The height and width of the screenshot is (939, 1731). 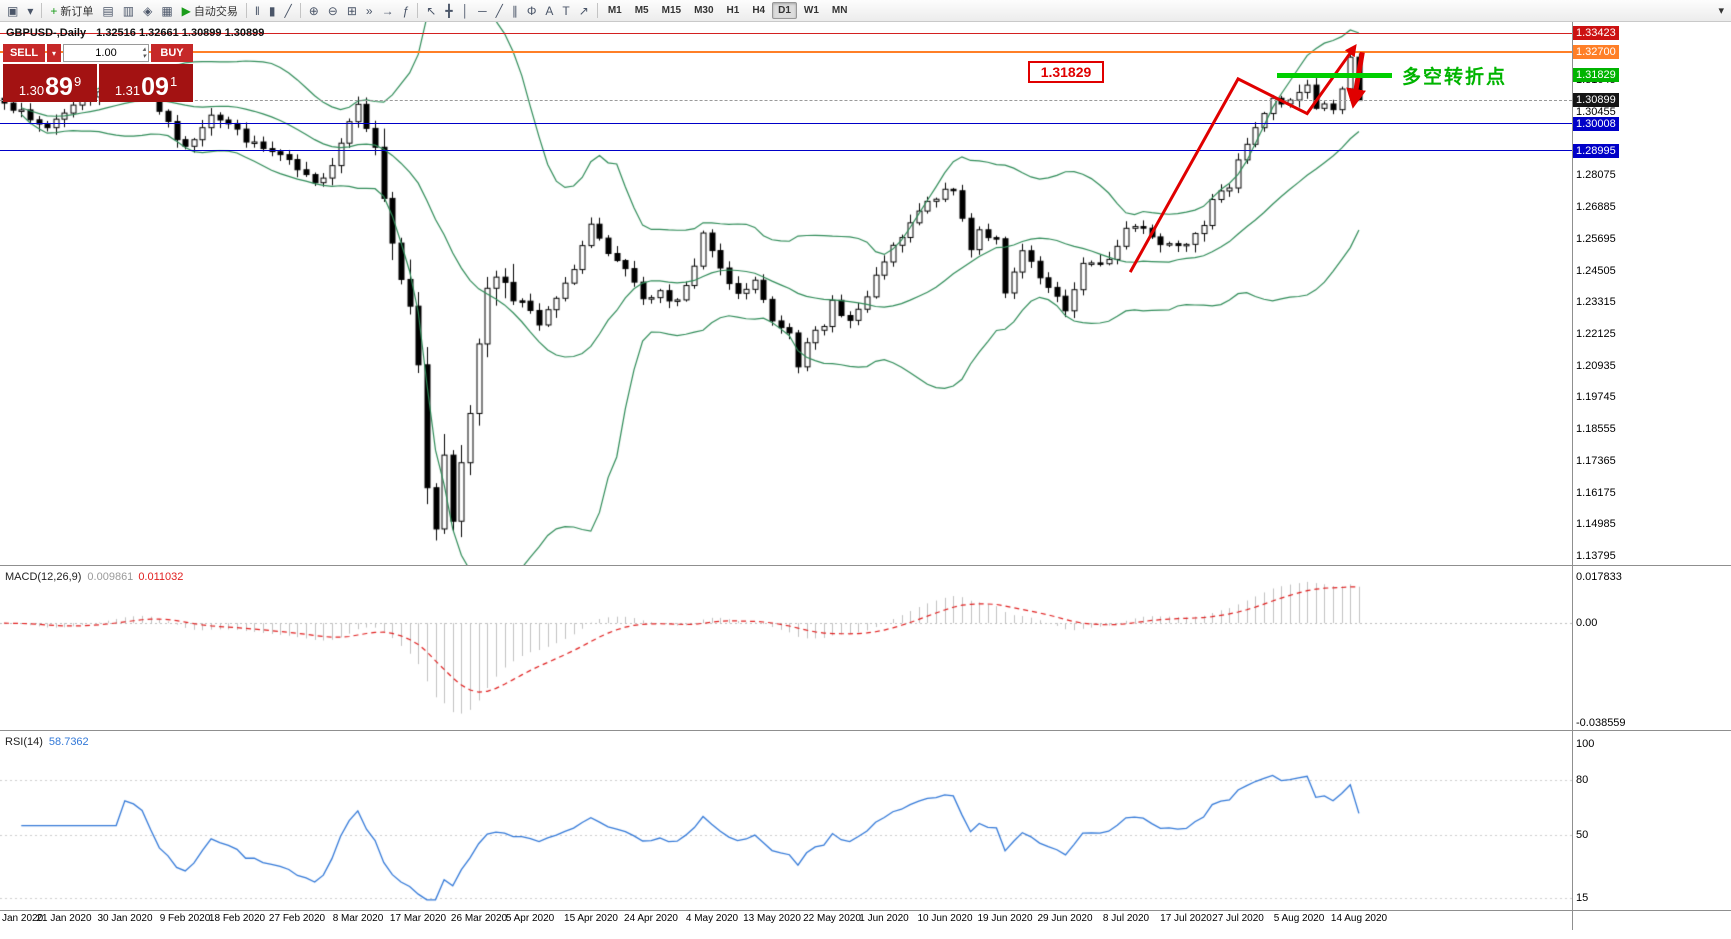 What do you see at coordinates (584, 11) in the screenshot?
I see `arrows-tool-button: ↗` at bounding box center [584, 11].